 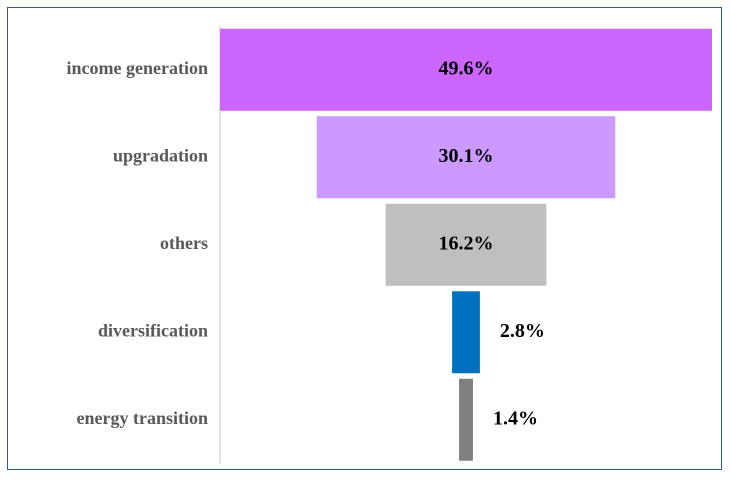 I want to click on bar-upgradation, so click(x=466, y=157).